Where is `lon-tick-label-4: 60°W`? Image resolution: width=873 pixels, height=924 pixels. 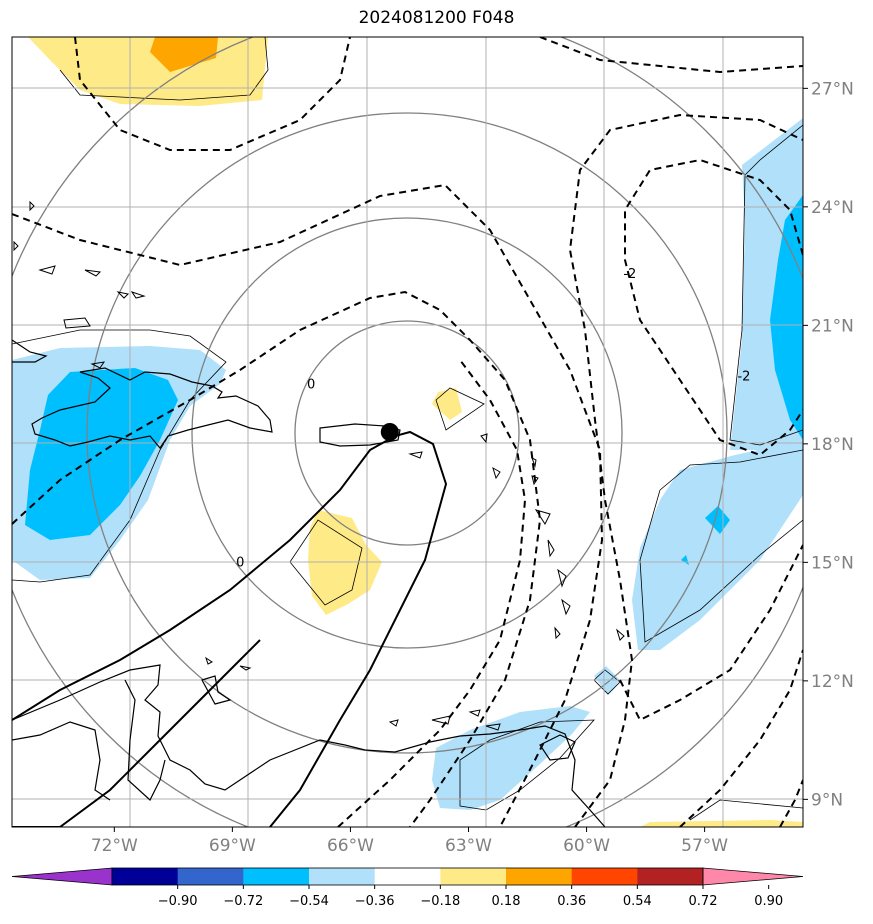
lon-tick-label-4: 60°W is located at coordinates (586, 846).